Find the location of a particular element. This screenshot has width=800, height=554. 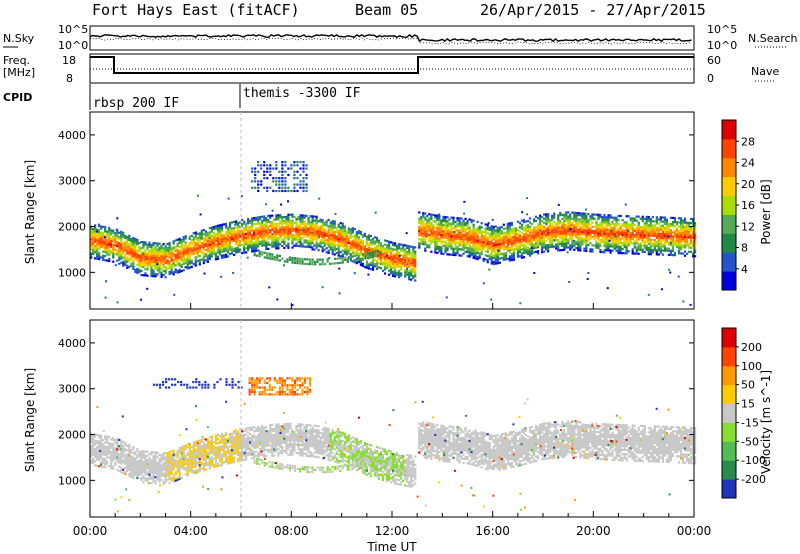

nave-tick-bottom: 0 is located at coordinates (710, 78).